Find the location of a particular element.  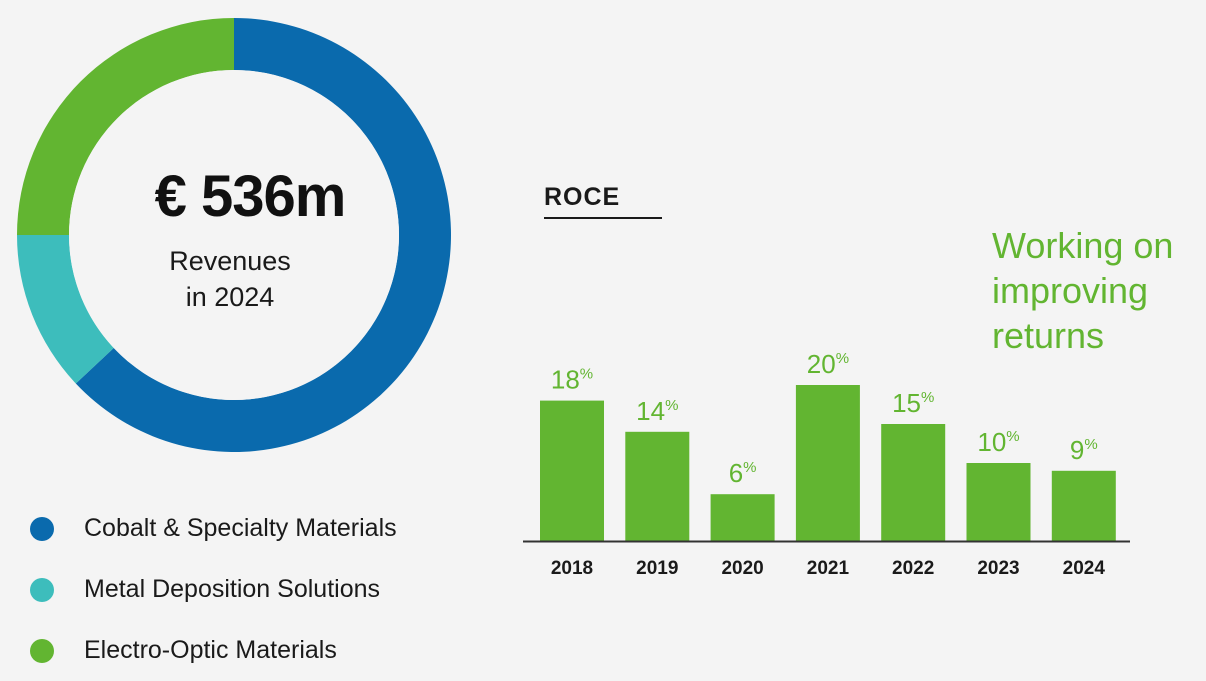

donut-hole is located at coordinates (234, 235).